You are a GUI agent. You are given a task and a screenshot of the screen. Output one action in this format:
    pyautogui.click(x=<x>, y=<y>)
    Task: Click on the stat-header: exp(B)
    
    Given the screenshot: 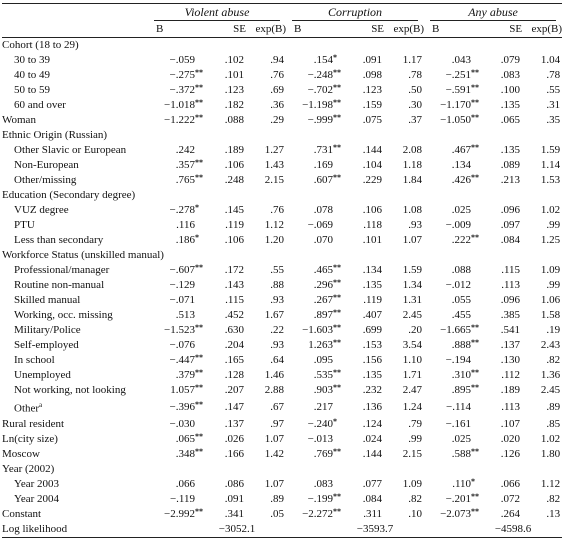 What is the action you would take?
    pyautogui.click(x=404, y=29)
    